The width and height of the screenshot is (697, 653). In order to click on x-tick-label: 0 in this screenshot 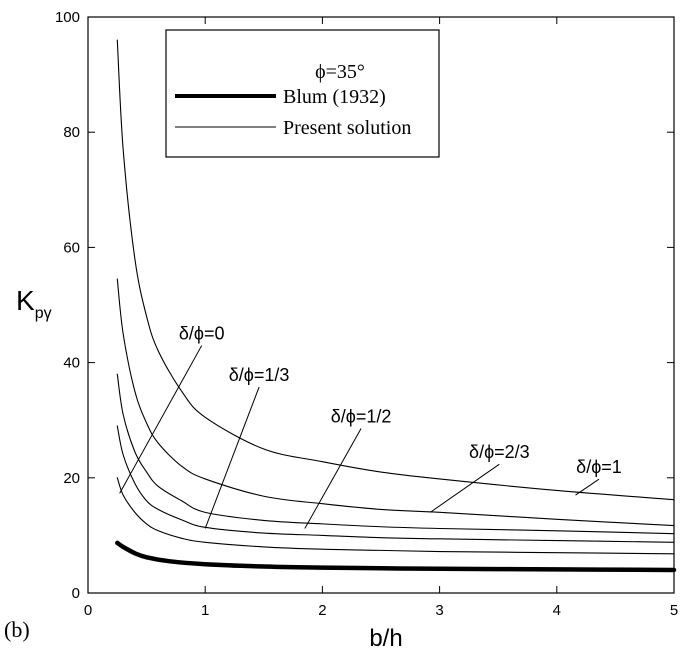, I will do `click(88, 610)`.